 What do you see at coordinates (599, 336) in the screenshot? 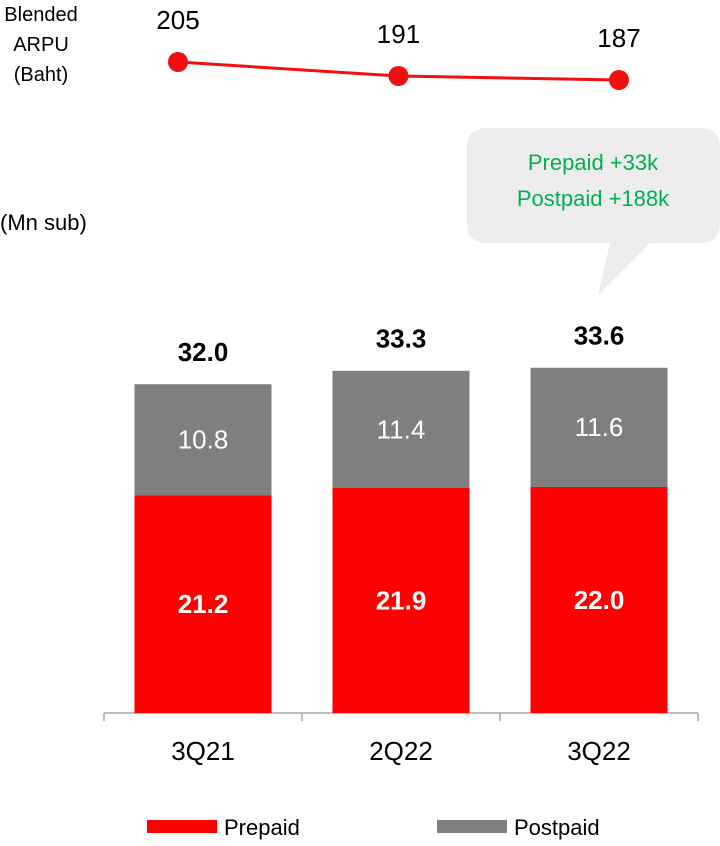
I see `total-label: 33.6` at bounding box center [599, 336].